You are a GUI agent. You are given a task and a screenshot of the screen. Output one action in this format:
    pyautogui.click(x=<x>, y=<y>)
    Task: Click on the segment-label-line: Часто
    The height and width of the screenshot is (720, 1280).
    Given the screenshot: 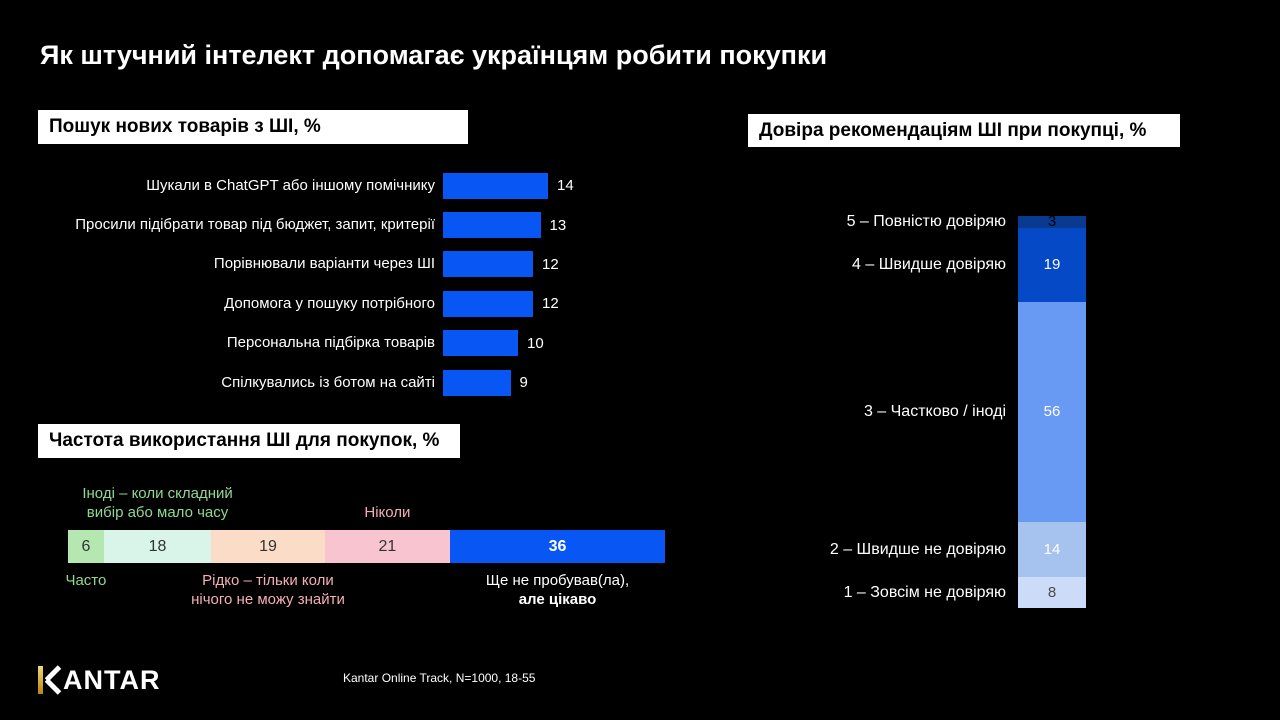 What is the action you would take?
    pyautogui.click(x=86, y=580)
    